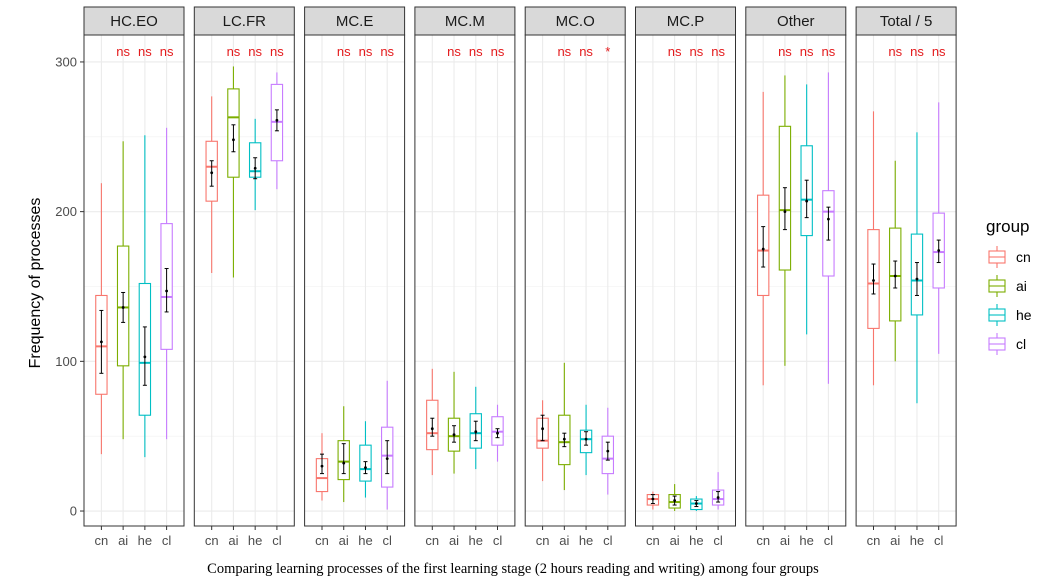 This screenshot has height=580, width=1051. I want to click on facet-strip-label: MC.M, so click(465, 21).